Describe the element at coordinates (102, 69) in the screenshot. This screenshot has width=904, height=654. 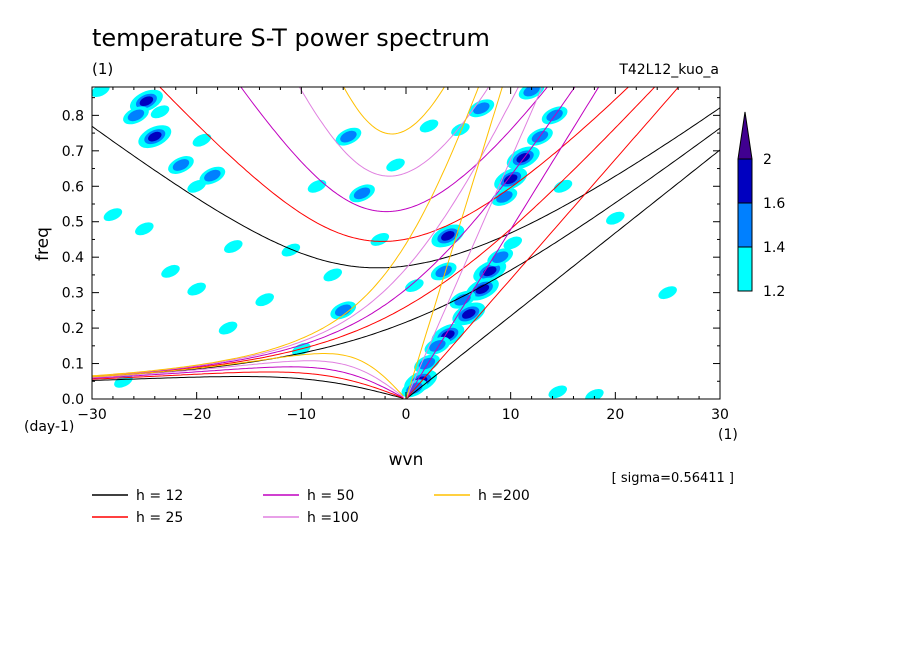
I see `title-unit: (1)` at that location.